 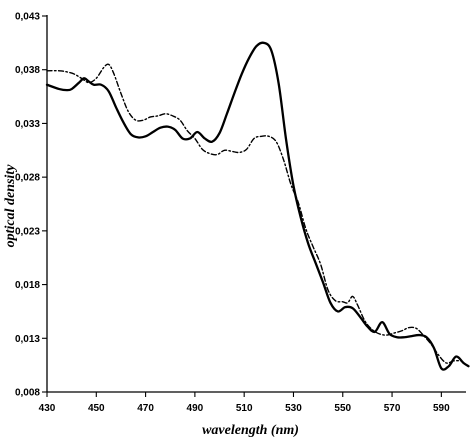 I want to click on x-tick-label: 590, so click(x=441, y=408).